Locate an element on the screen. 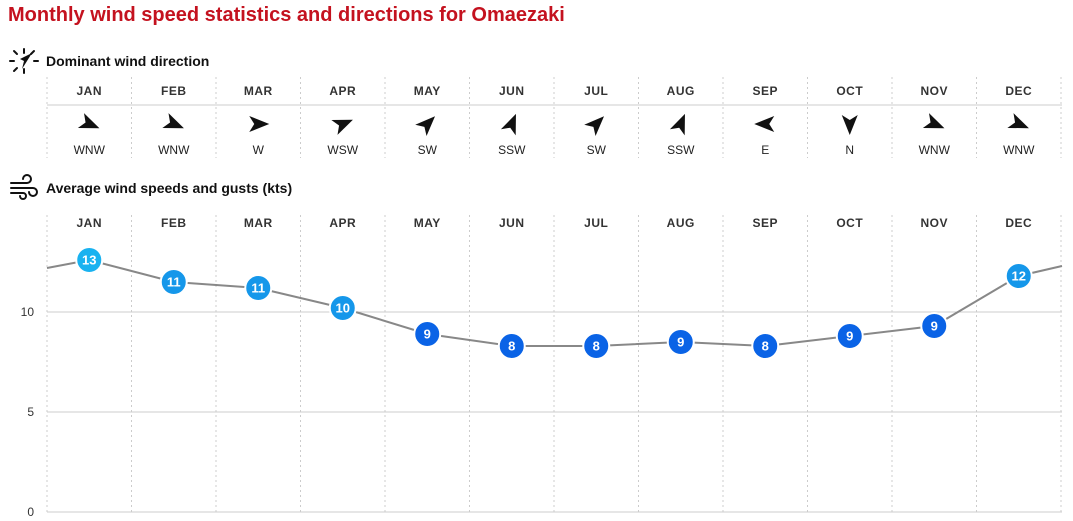 This screenshot has height=521, width=1073. data-label: 10 is located at coordinates (343, 308).